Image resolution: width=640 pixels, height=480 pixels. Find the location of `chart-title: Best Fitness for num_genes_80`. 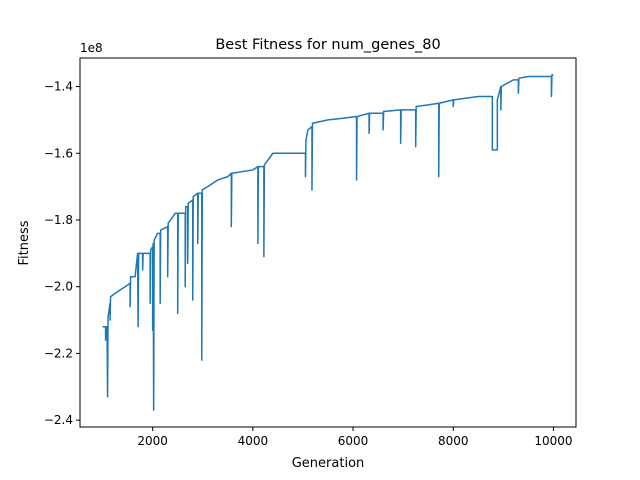

chart-title: Best Fitness for num_genes_80 is located at coordinates (327, 45).